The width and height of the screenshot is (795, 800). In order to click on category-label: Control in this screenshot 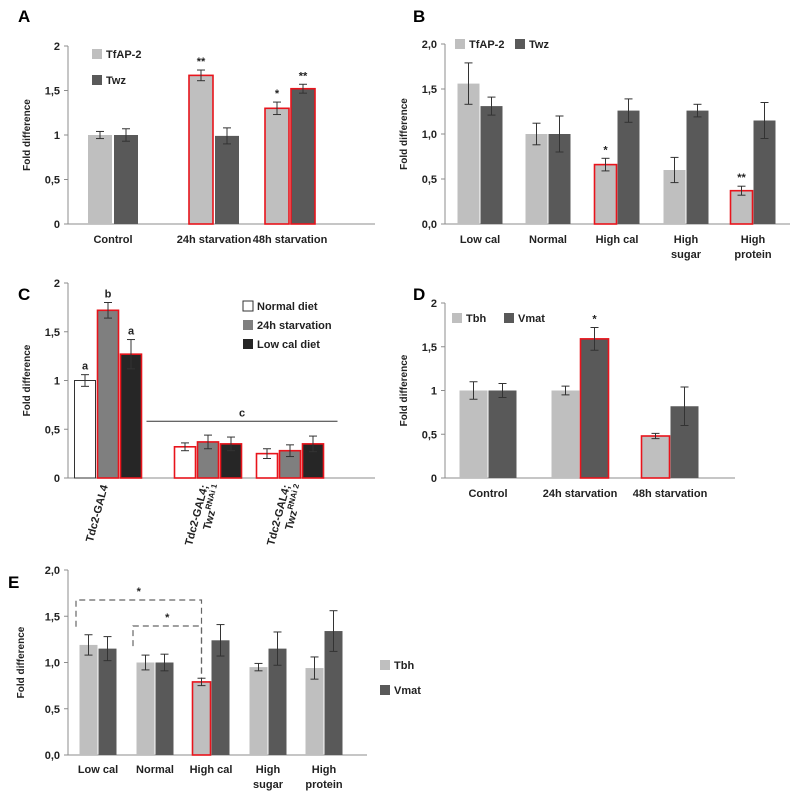, I will do `click(112, 240)`.